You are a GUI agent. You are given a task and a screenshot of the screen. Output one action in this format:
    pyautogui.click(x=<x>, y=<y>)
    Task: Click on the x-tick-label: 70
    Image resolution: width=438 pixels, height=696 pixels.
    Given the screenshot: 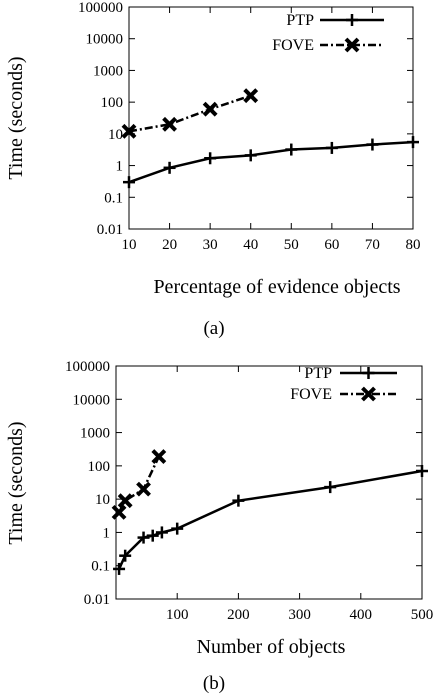 What is the action you would take?
    pyautogui.click(x=372, y=245)
    